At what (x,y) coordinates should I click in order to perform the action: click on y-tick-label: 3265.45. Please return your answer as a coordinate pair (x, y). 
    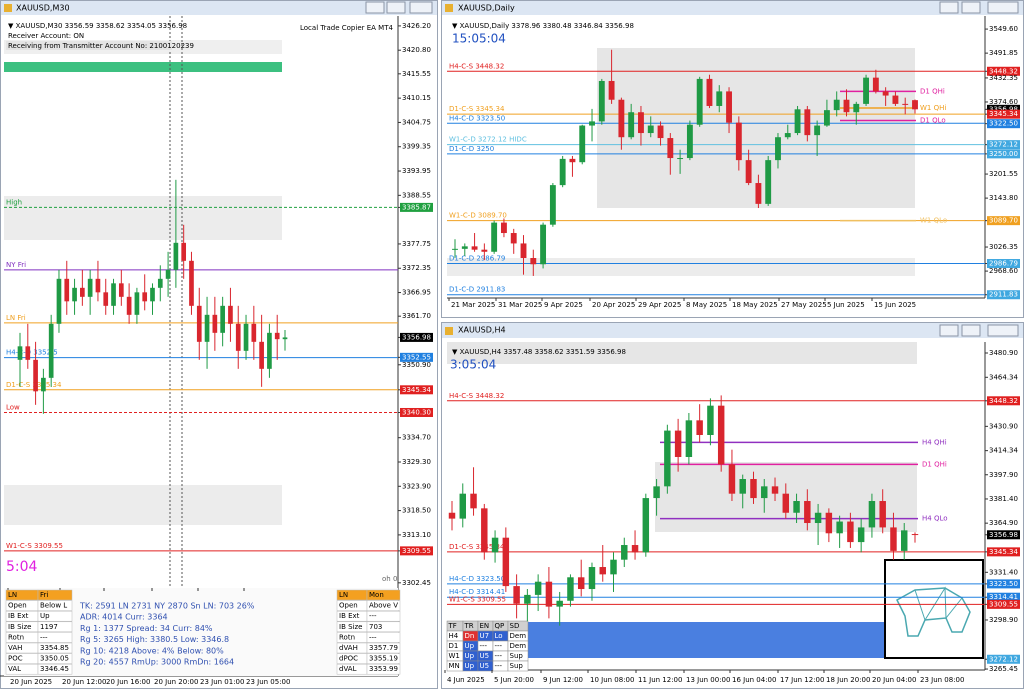
    Looking at the image, I should click on (1003, 669).